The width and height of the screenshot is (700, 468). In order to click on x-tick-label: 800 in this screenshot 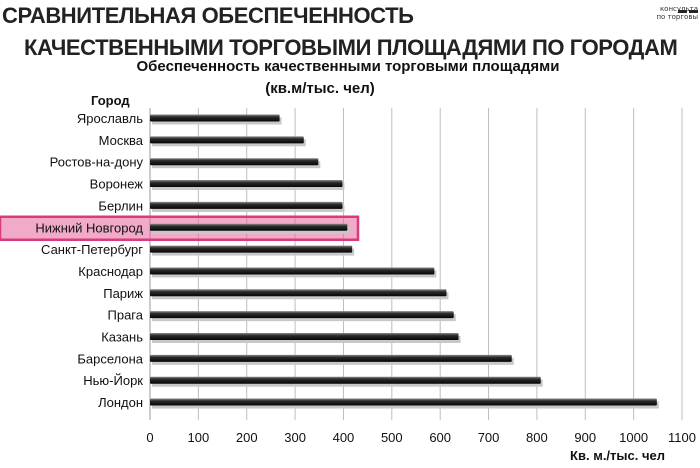, I will do `click(537, 437)`.